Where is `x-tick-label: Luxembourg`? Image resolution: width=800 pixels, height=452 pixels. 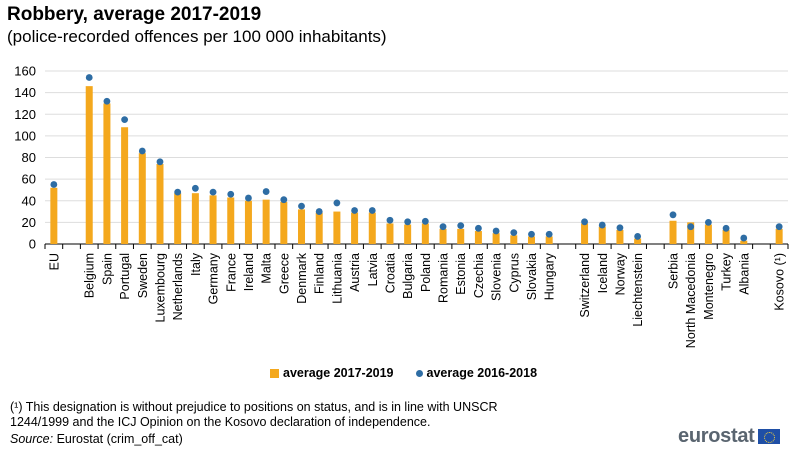
x-tick-label: Luxembourg is located at coordinates (160, 288).